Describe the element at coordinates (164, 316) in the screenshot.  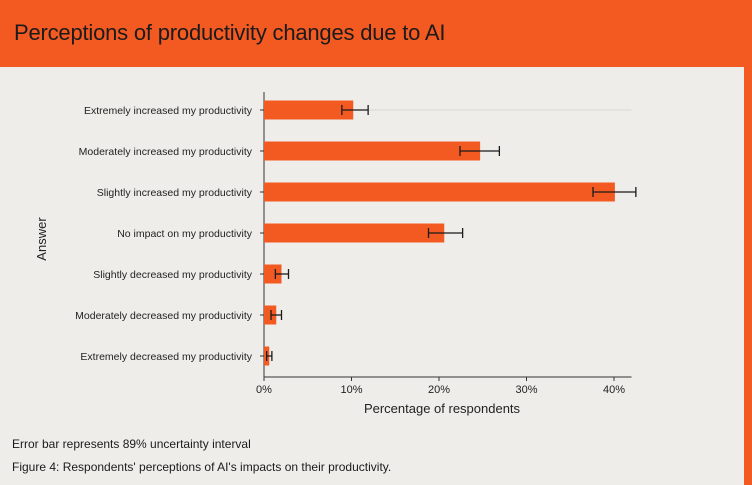
I see `category-label-5: Moderately decreased my productivity` at that location.